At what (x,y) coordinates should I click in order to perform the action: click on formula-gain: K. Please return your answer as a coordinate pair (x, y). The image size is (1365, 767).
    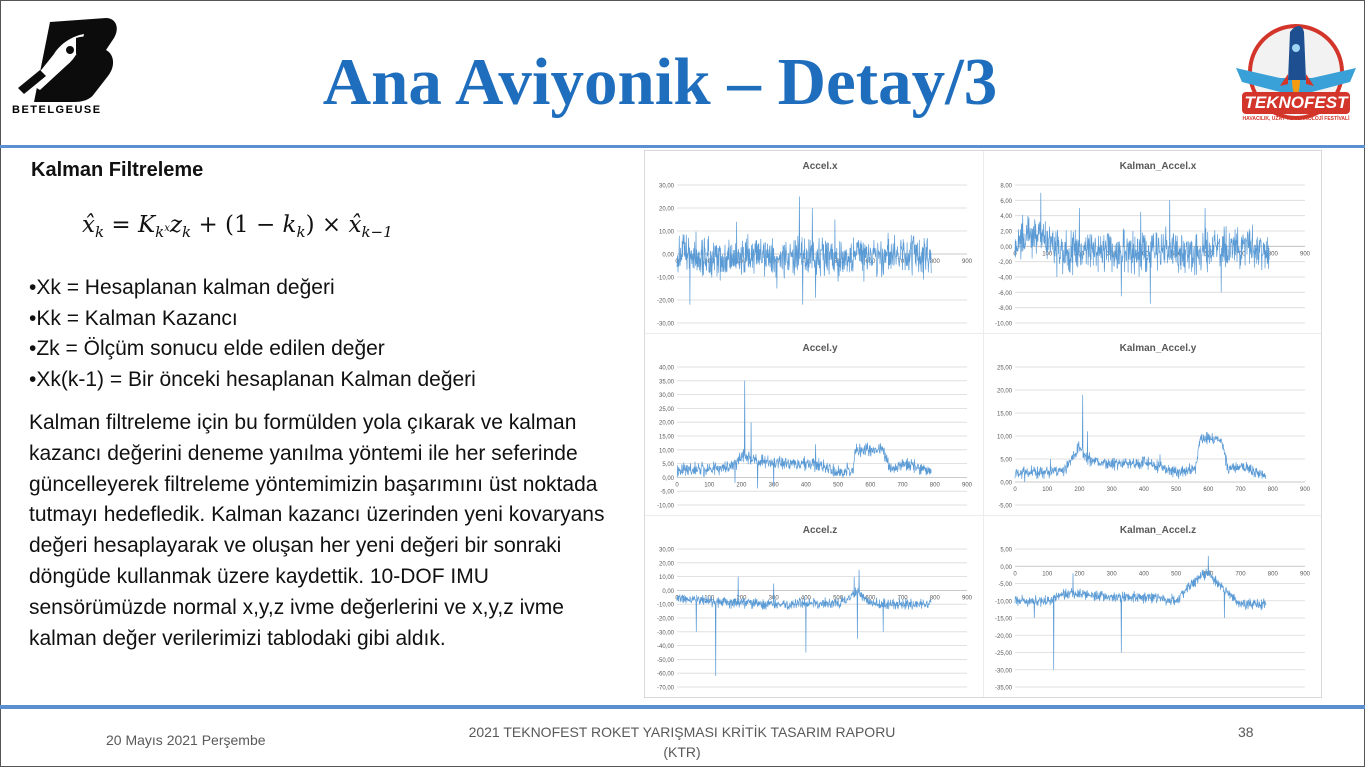
    Looking at the image, I should click on (146, 225).